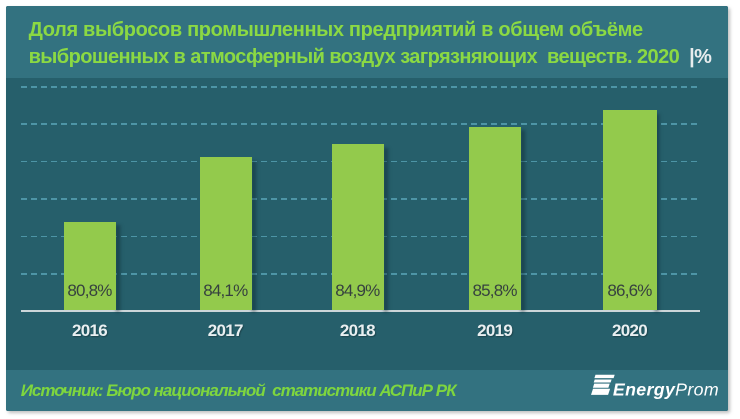 This screenshot has height=419, width=740. What do you see at coordinates (665, 390) in the screenshot?
I see `svg-text: EnergyProm` at bounding box center [665, 390].